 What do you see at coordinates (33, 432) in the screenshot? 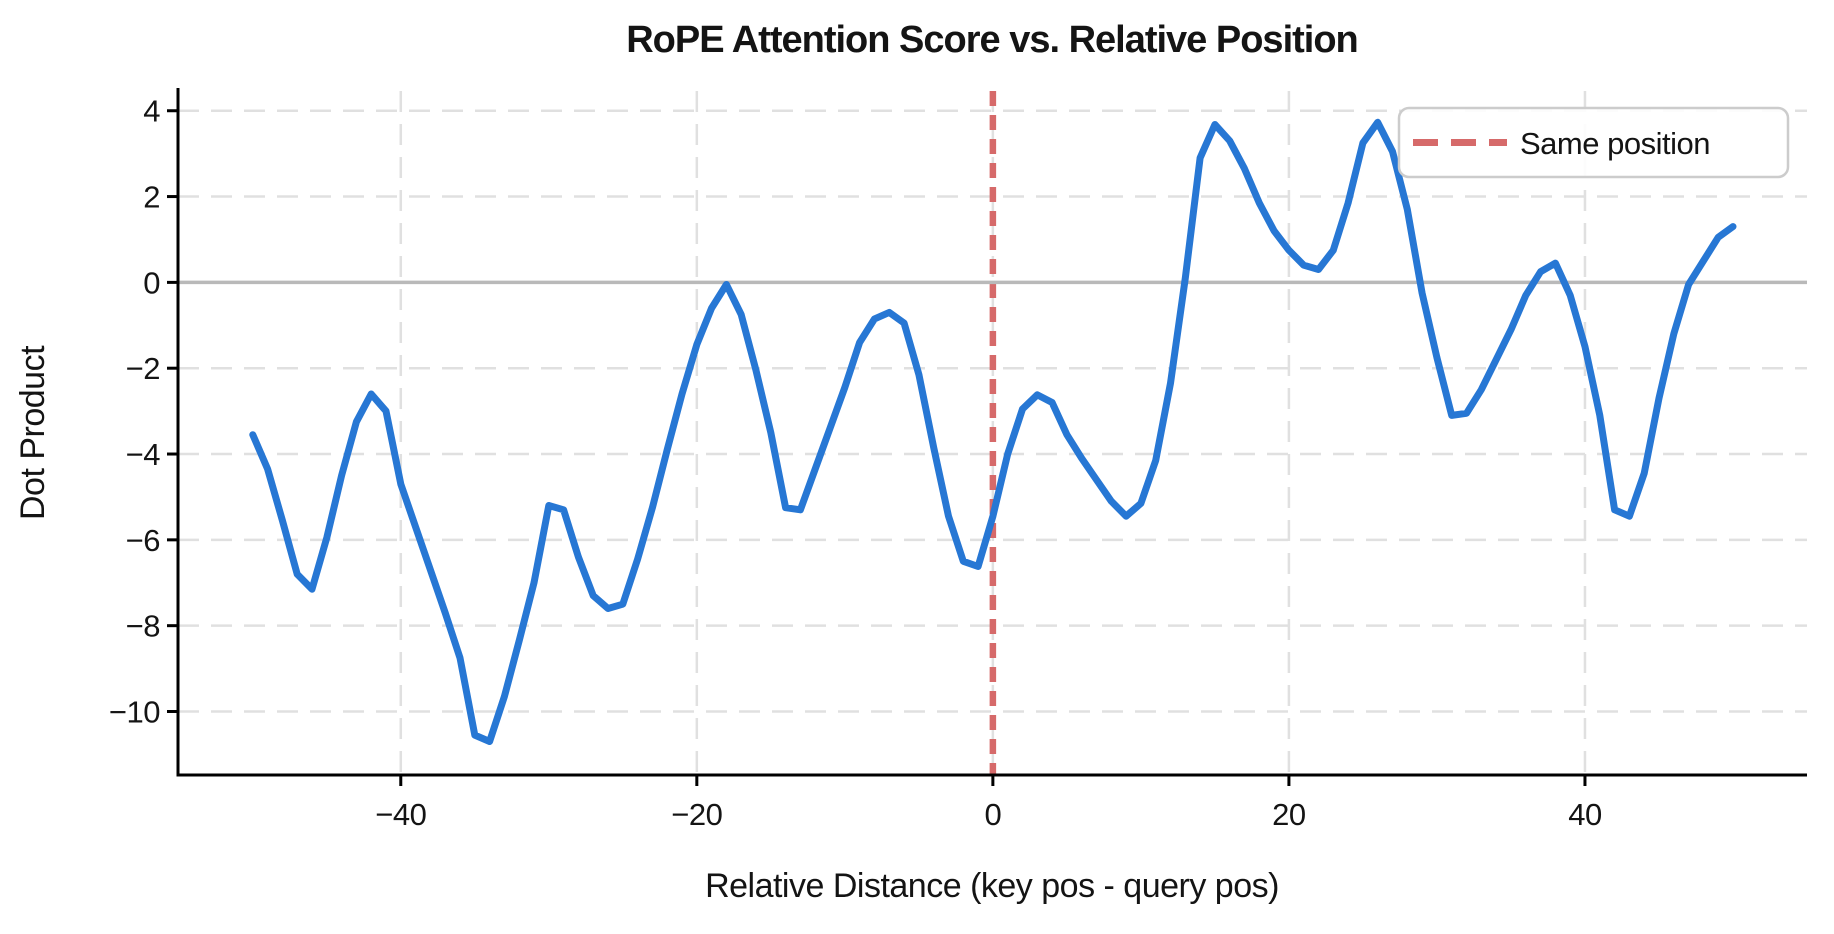
I see `y-axis-label: Dot Product` at bounding box center [33, 432].